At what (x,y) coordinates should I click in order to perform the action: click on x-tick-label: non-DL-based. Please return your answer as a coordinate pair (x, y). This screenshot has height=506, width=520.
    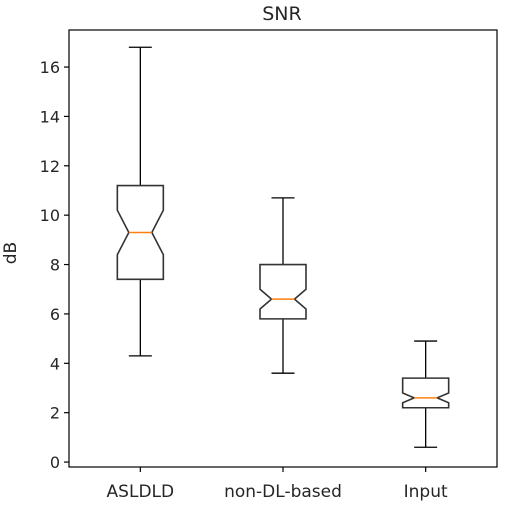
    Looking at the image, I should click on (283, 492).